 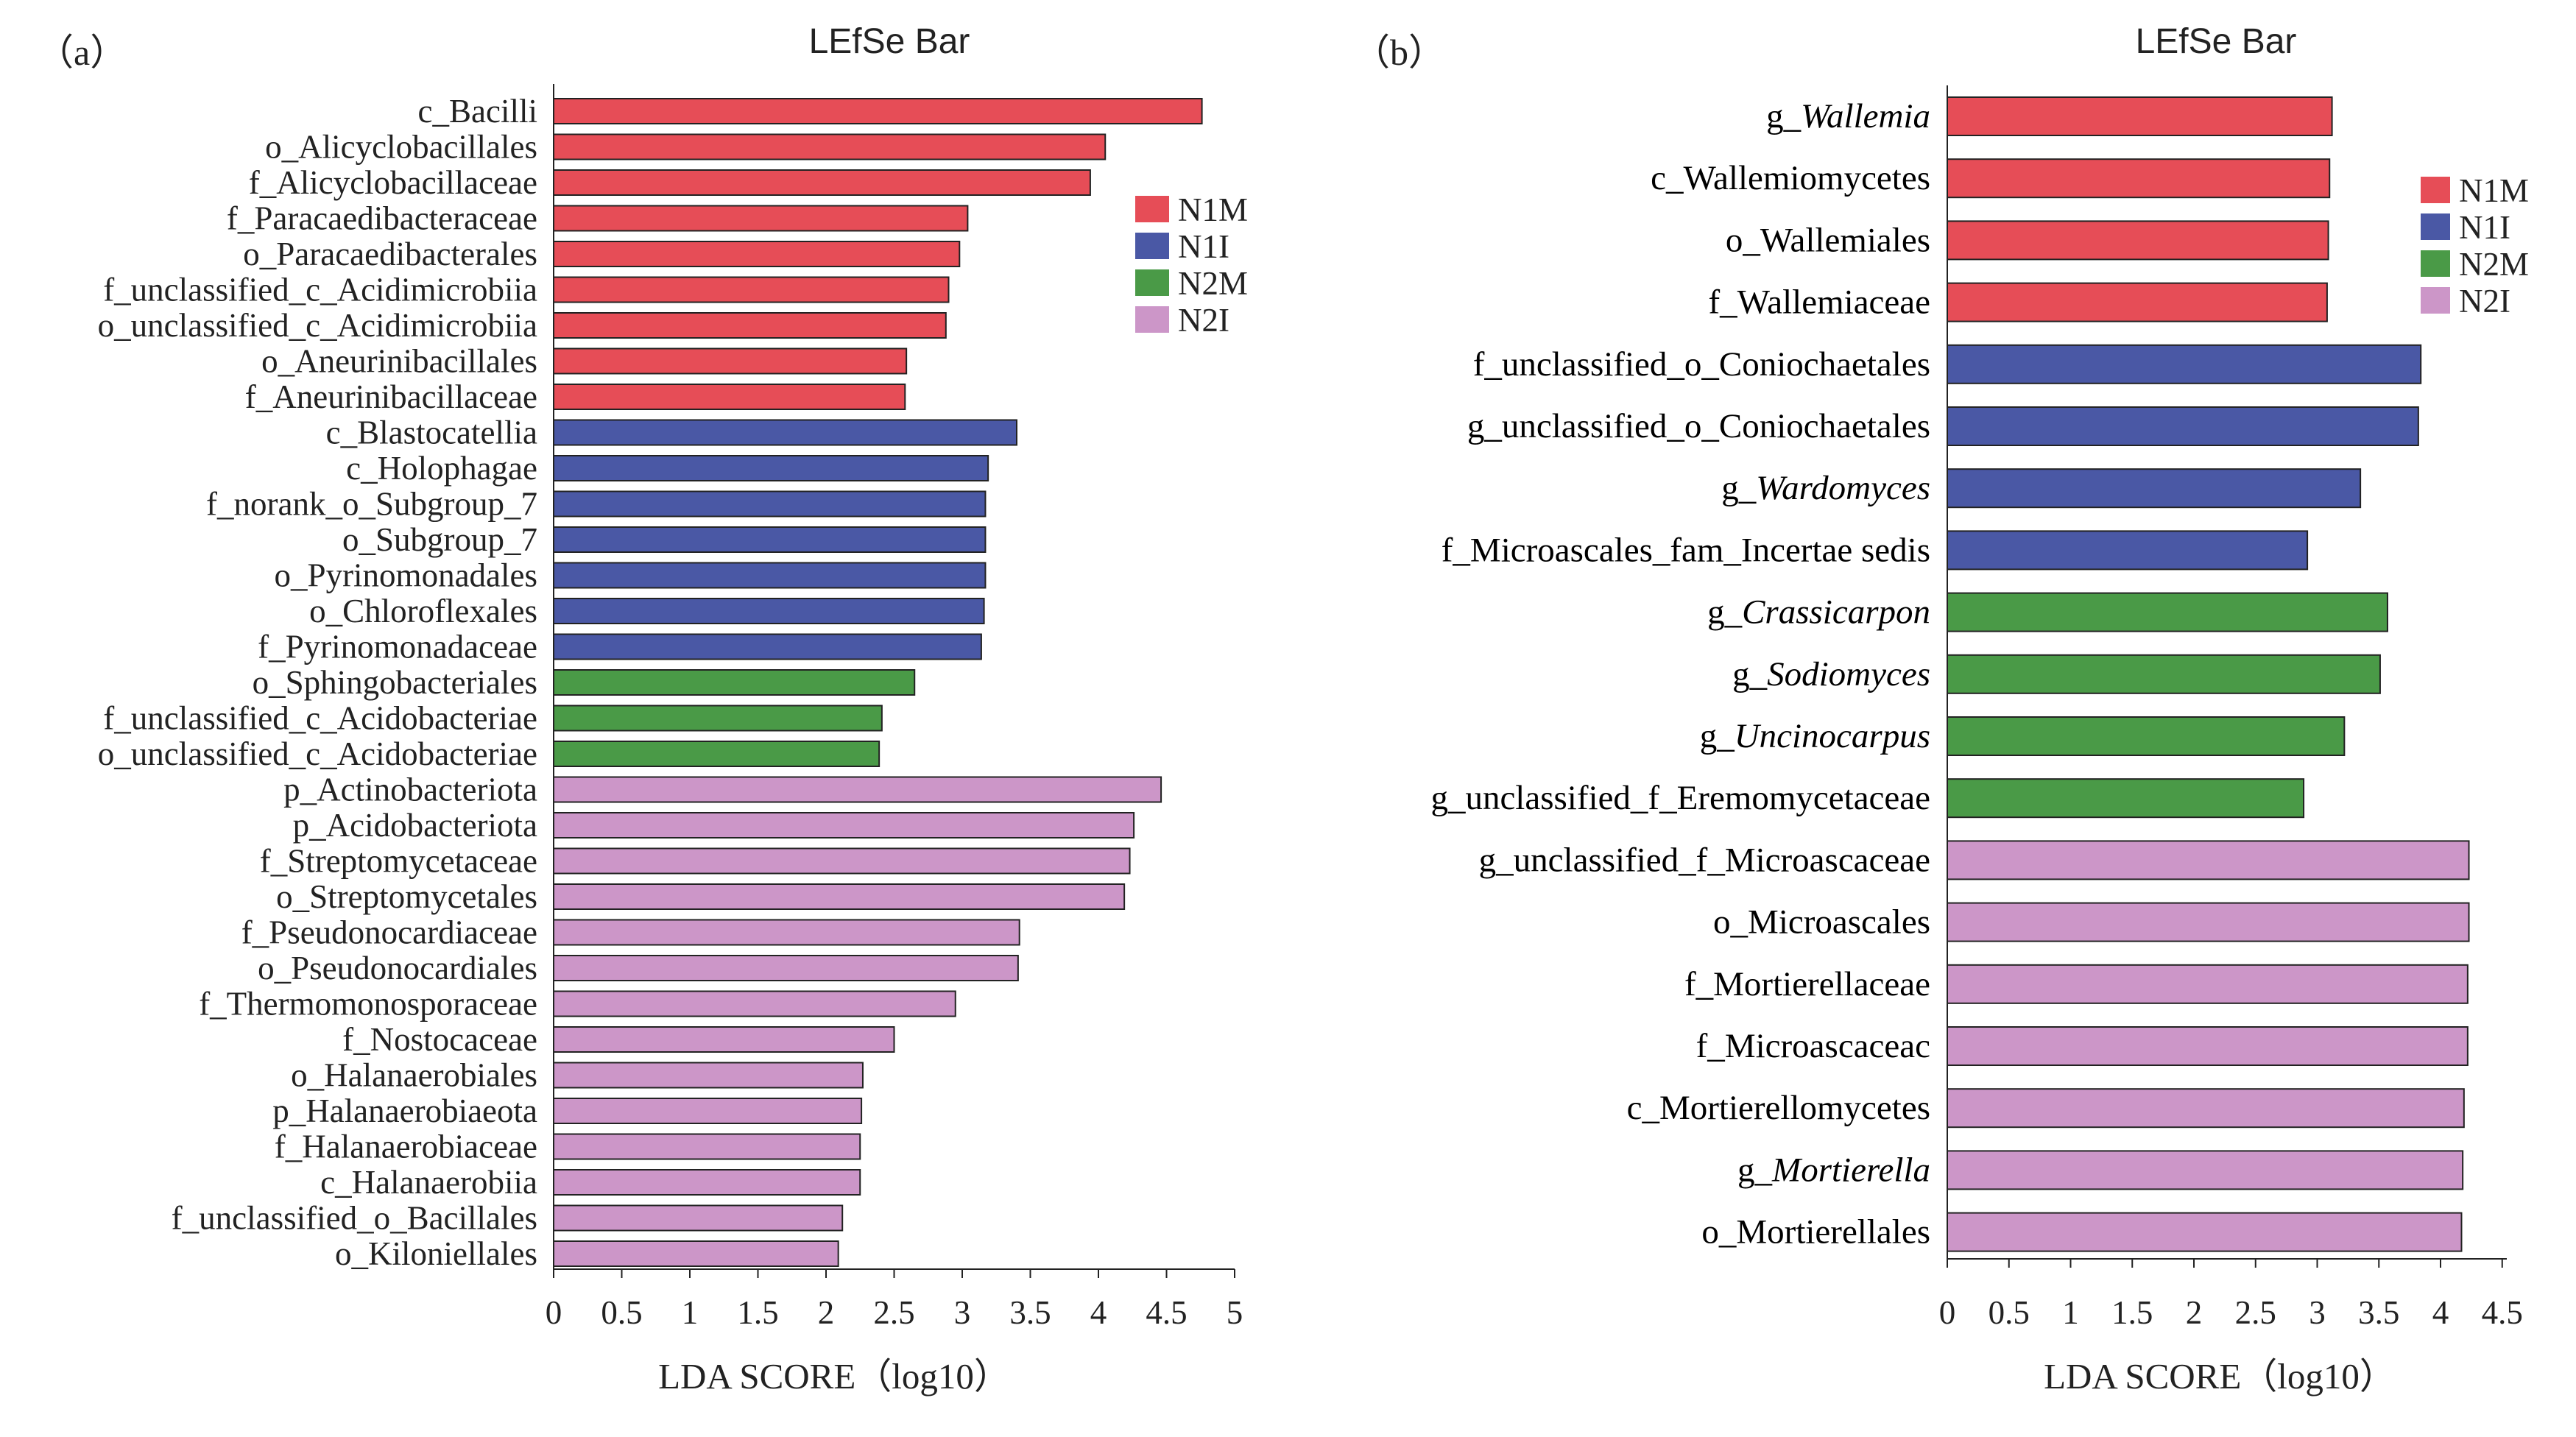 What do you see at coordinates (441, 468) in the screenshot?
I see `category-label: c_Holophagae` at bounding box center [441, 468].